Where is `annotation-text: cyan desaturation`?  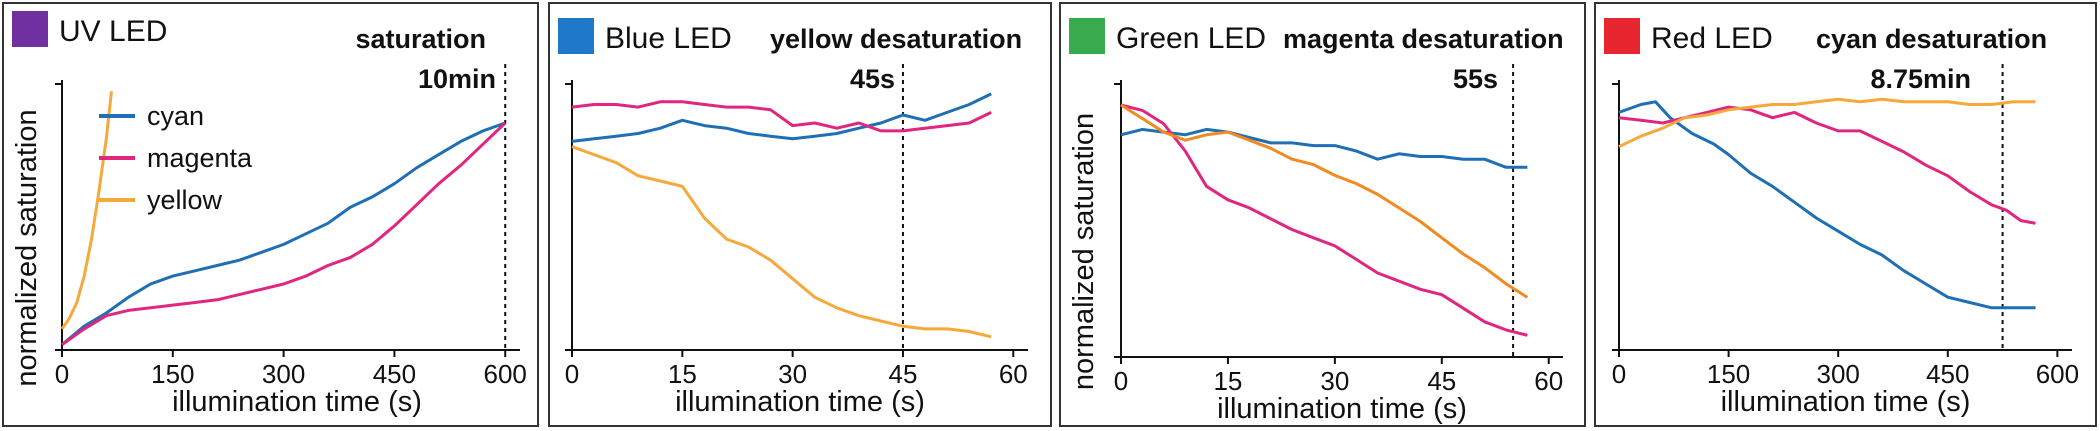
annotation-text: cyan desaturation is located at coordinates (1931, 39).